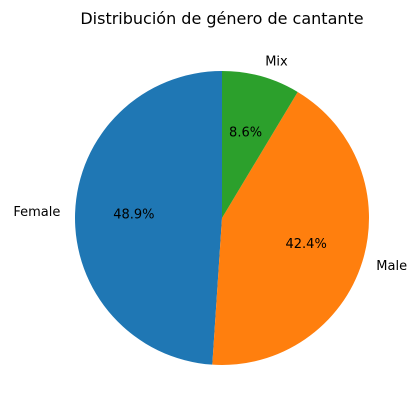 This screenshot has width=420, height=412. Describe the element at coordinates (245, 133) in the screenshot. I see `slice-percent-mix: 8.6%` at that location.